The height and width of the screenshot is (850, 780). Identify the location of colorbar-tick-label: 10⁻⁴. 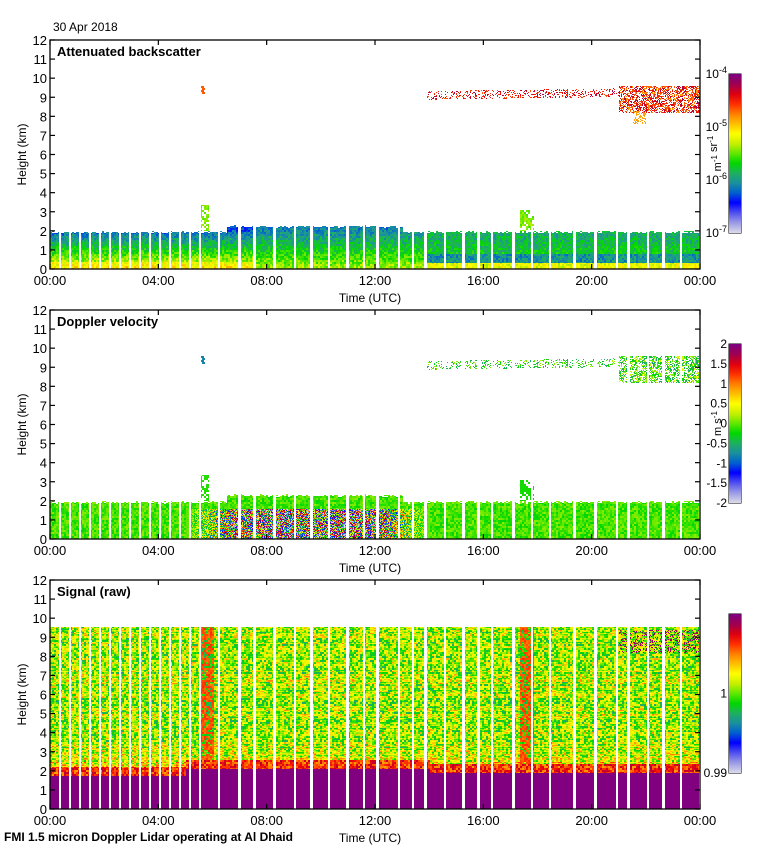
(716, 73).